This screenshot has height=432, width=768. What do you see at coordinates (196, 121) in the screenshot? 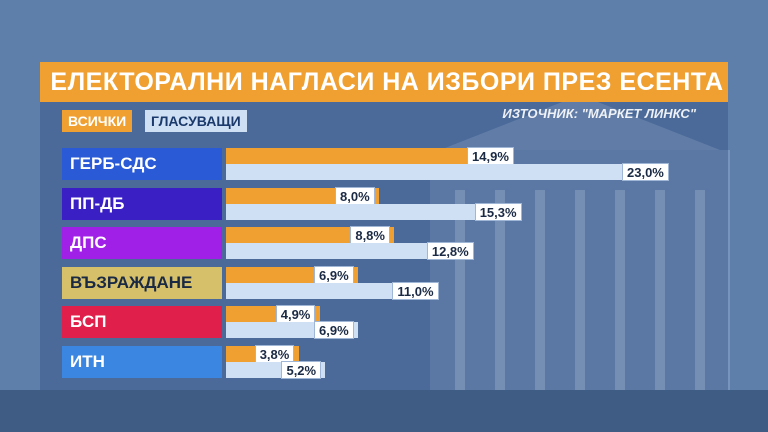
I see `legend-voters: ГЛАСУВАЩИ` at bounding box center [196, 121].